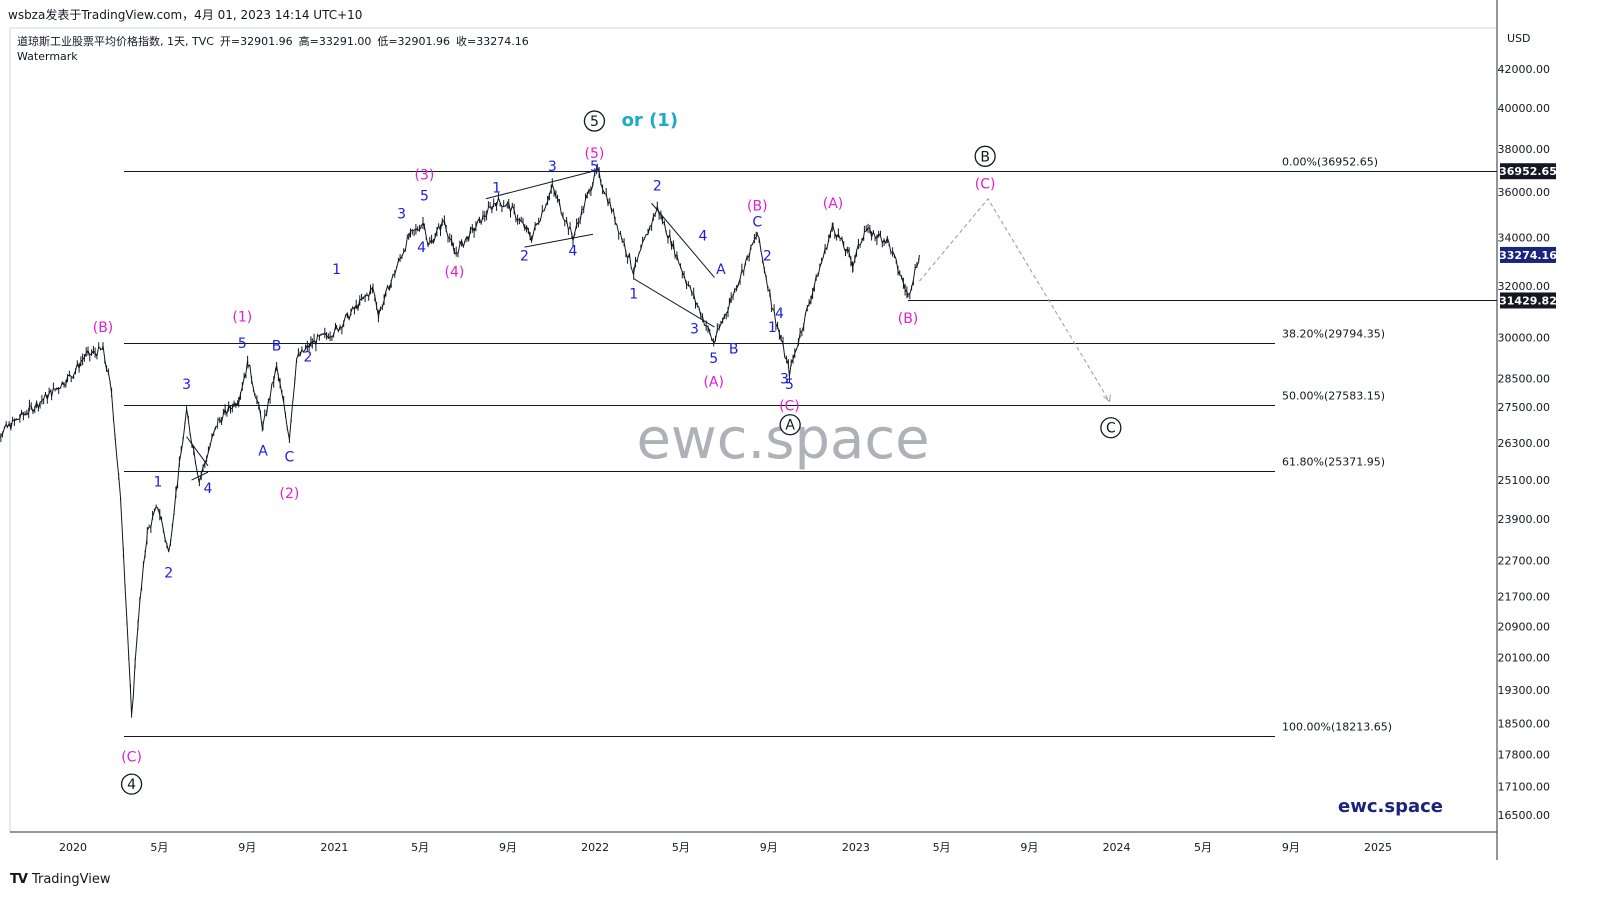 This screenshot has width=1603, height=916. Describe the element at coordinates (47, 56) in the screenshot. I see `watermark-indicator-label: Watermark` at that location.